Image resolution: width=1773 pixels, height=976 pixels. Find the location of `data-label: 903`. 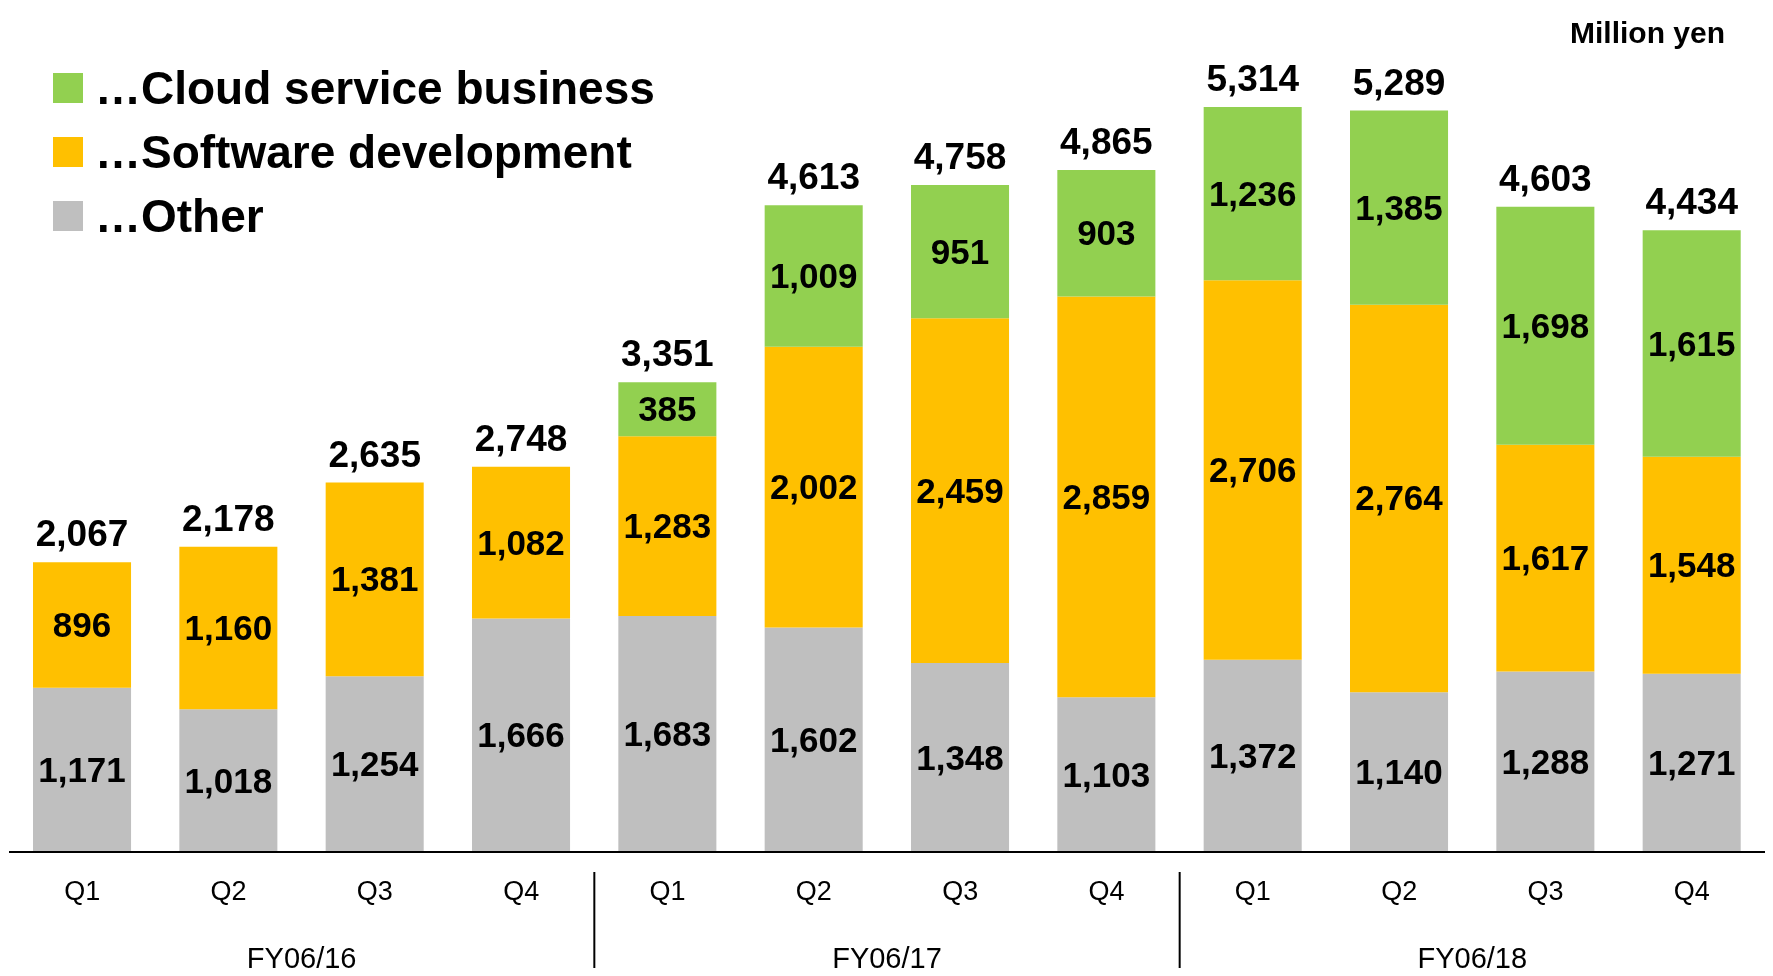

data-label: 903 is located at coordinates (1106, 233).